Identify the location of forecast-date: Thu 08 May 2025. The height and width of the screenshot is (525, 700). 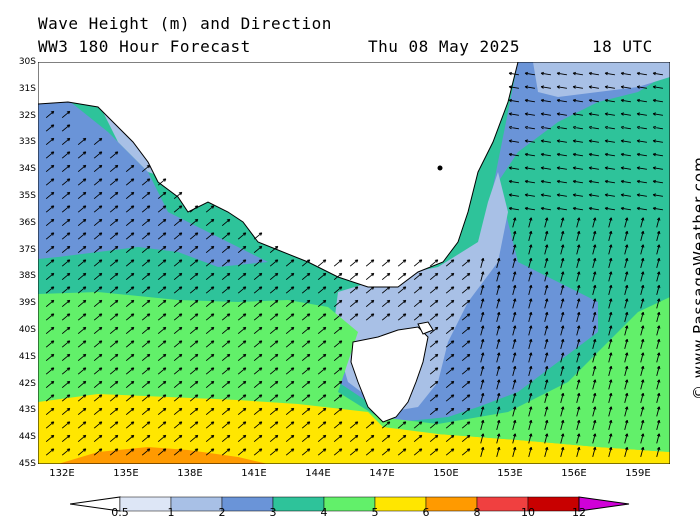
(444, 46).